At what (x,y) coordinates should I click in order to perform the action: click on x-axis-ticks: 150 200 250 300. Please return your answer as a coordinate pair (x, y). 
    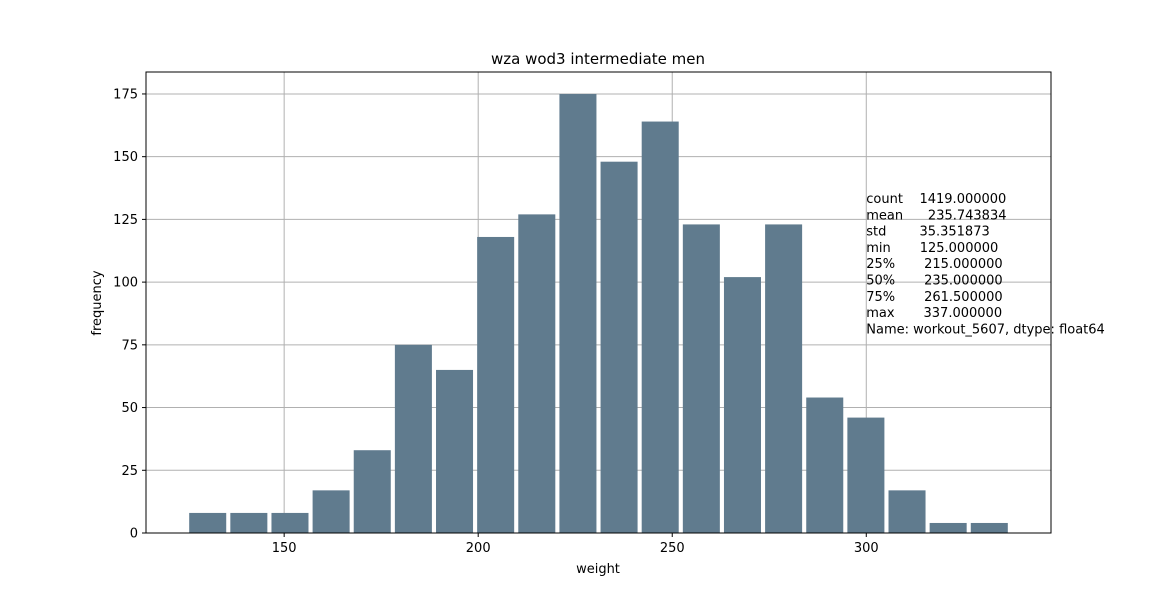
    Looking at the image, I should click on (575, 544).